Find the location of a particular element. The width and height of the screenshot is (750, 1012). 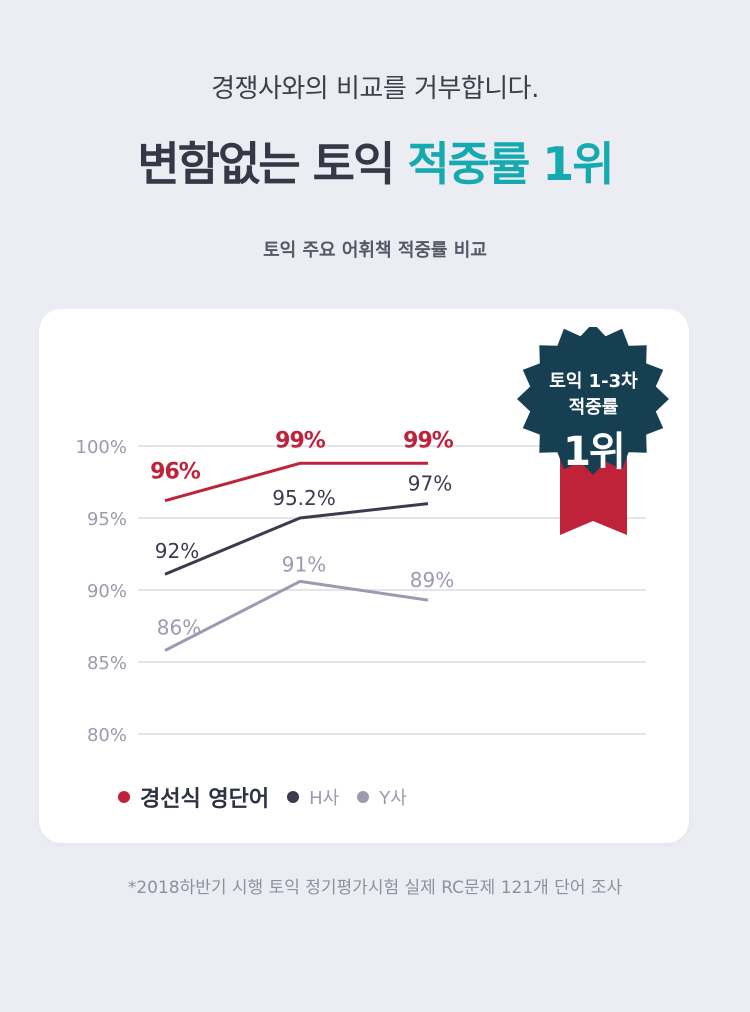

headline-accent: 적중률 1위 is located at coordinates (510, 164).